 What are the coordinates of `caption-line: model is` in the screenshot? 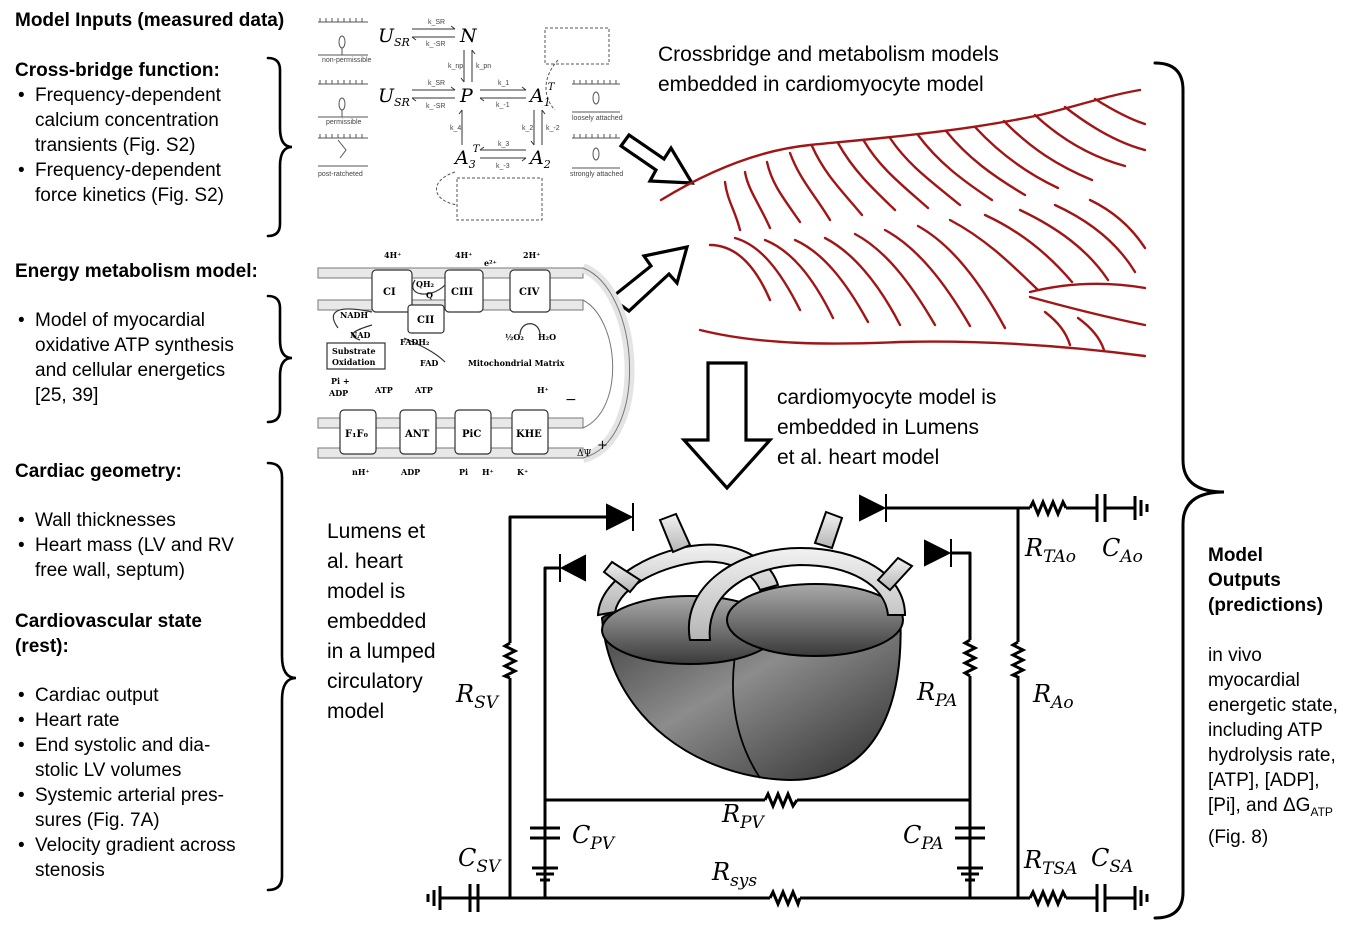 It's located at (366, 591).